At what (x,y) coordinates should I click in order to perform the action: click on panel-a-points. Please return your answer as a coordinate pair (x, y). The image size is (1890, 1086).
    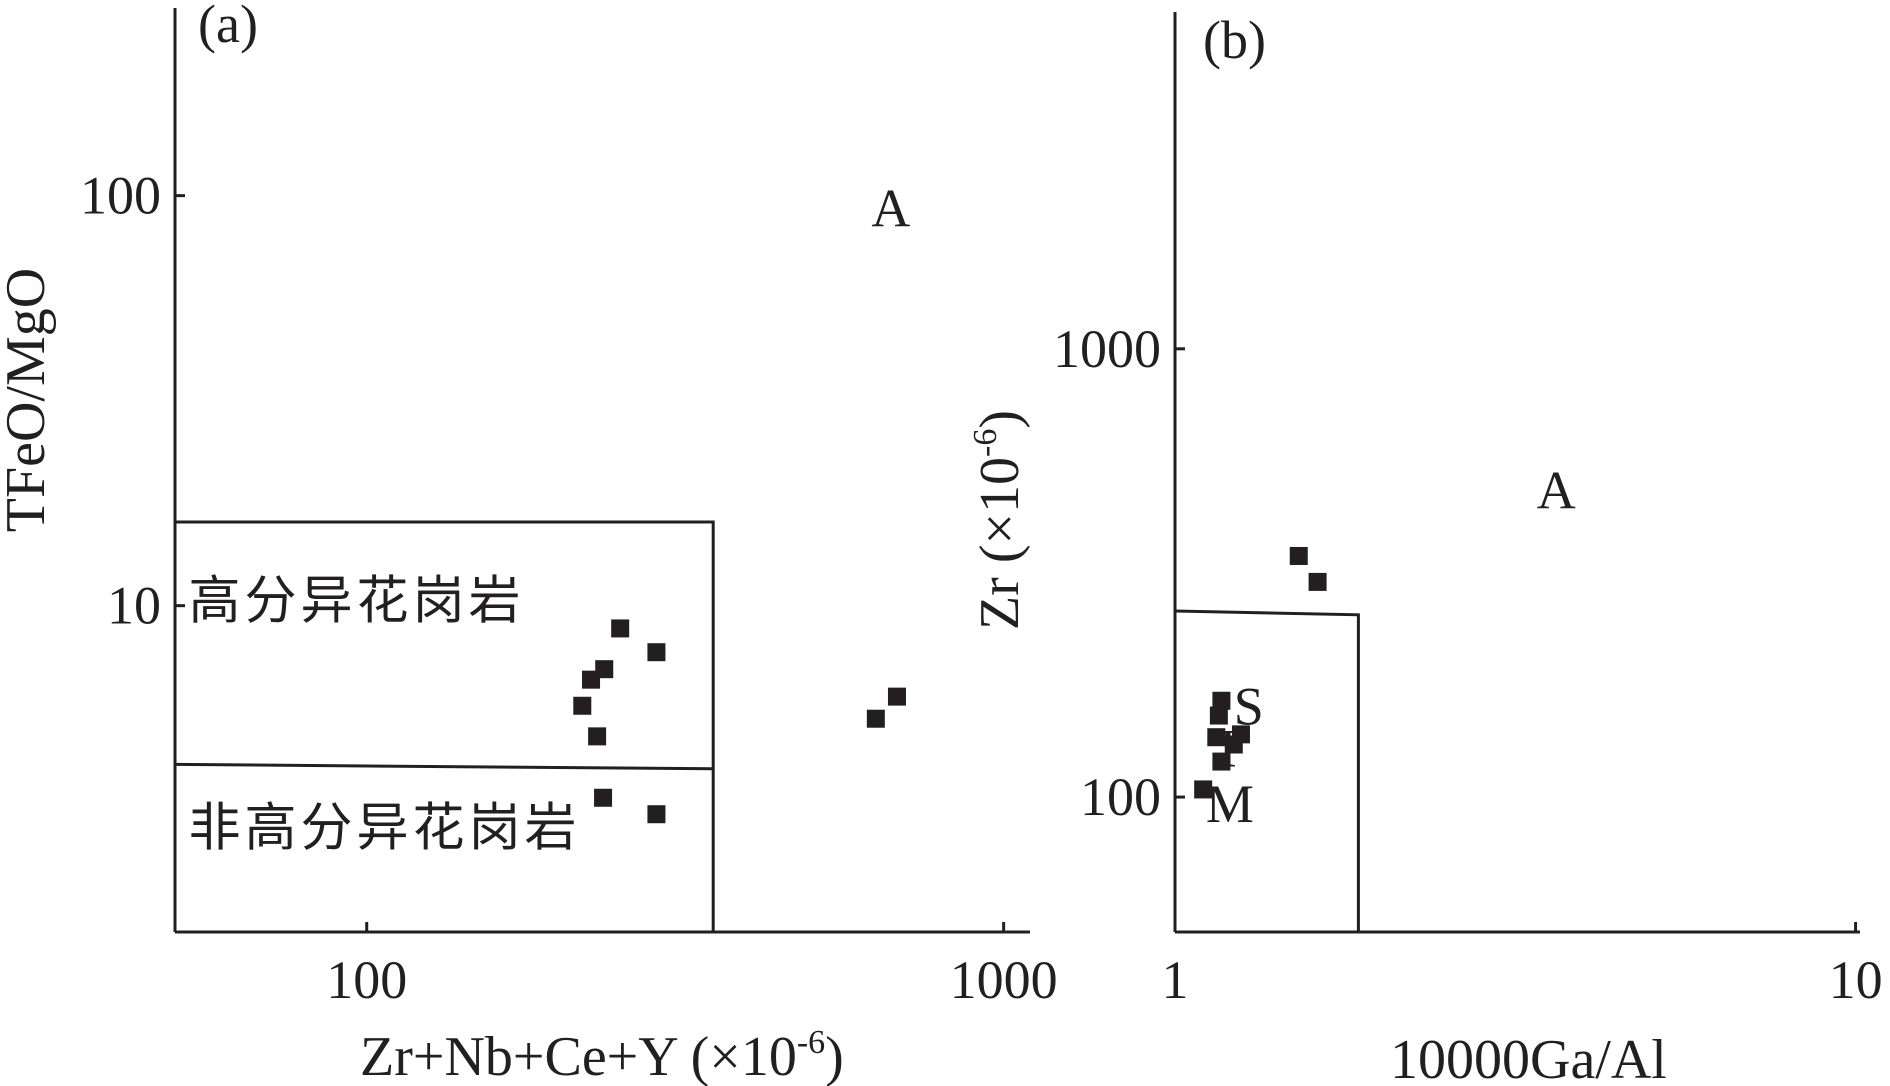
    Looking at the image, I should click on (739, 721).